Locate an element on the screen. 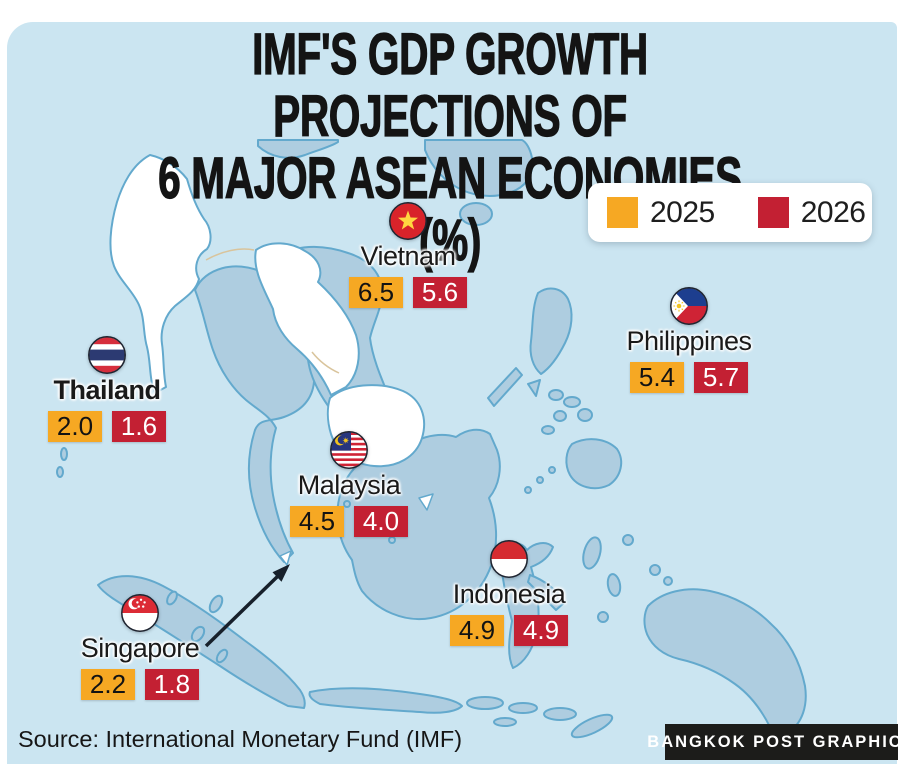 The image size is (900, 764). gdp-values: 2.2 1.8 is located at coordinates (140, 684).